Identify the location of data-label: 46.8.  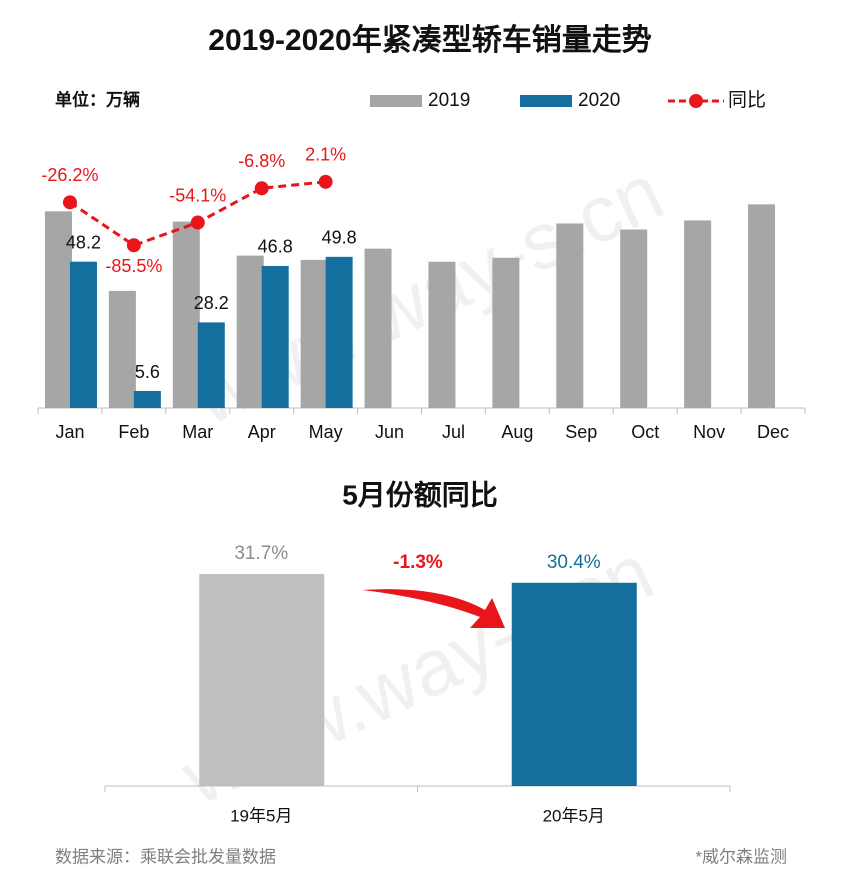
(275, 247).